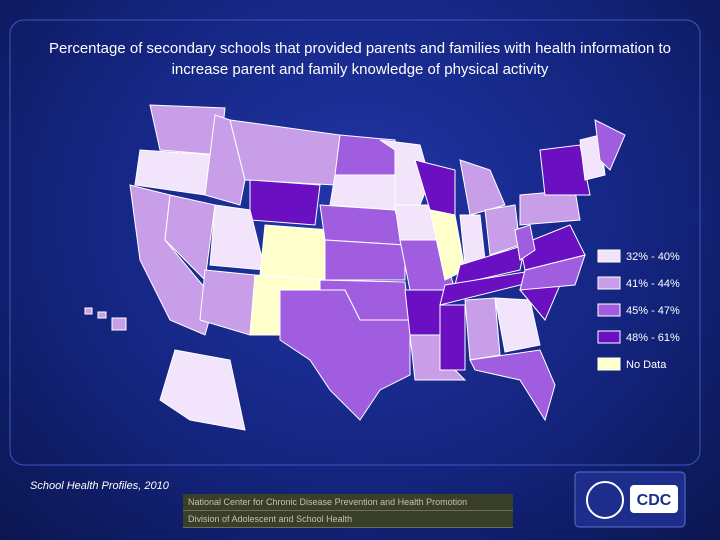 The width and height of the screenshot is (720, 540). Describe the element at coordinates (653, 284) in the screenshot. I see `legend-label: 41% - 44%` at that location.